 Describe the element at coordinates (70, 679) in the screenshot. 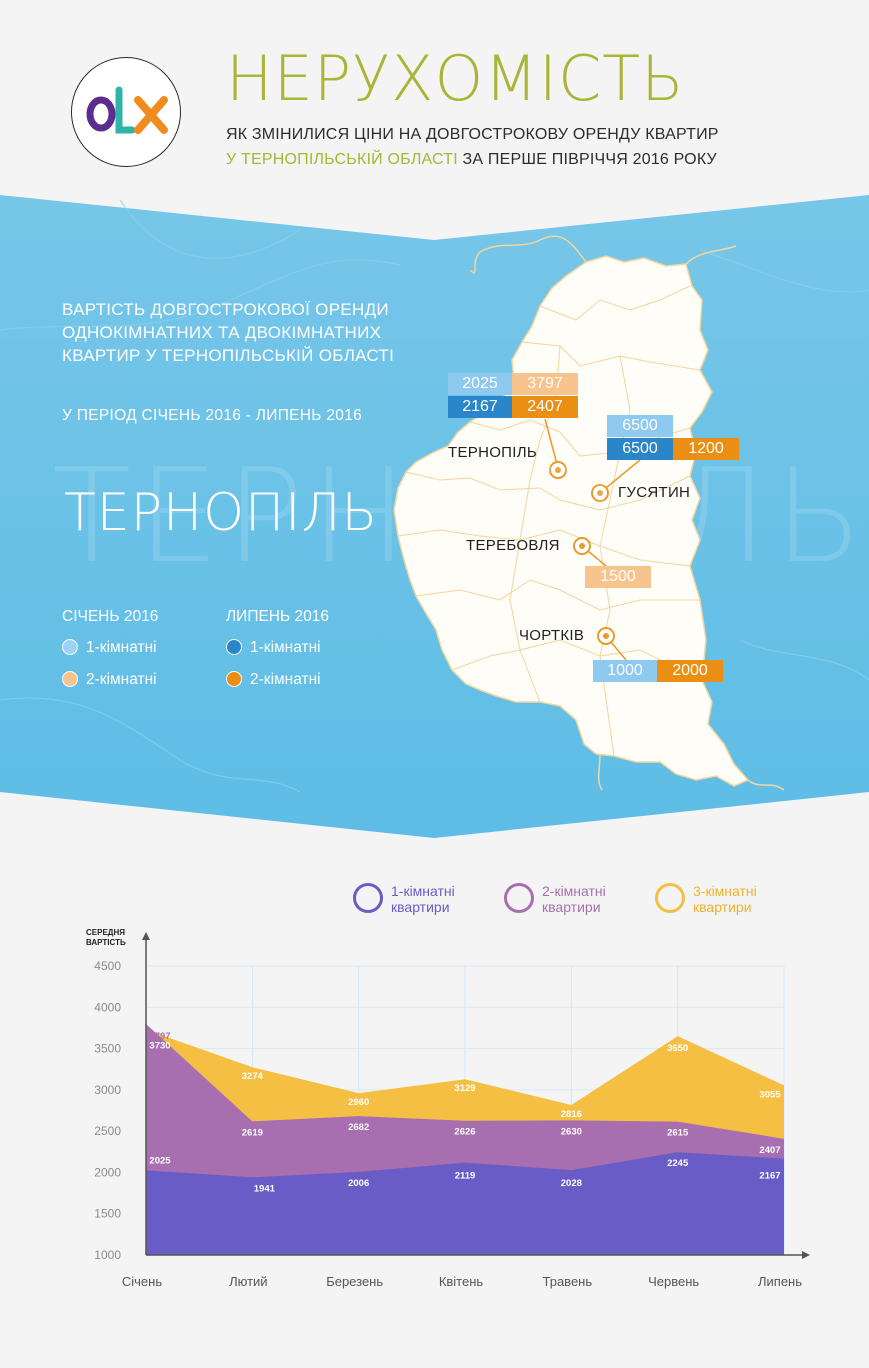

I see `light-orange-dot-icon` at that location.